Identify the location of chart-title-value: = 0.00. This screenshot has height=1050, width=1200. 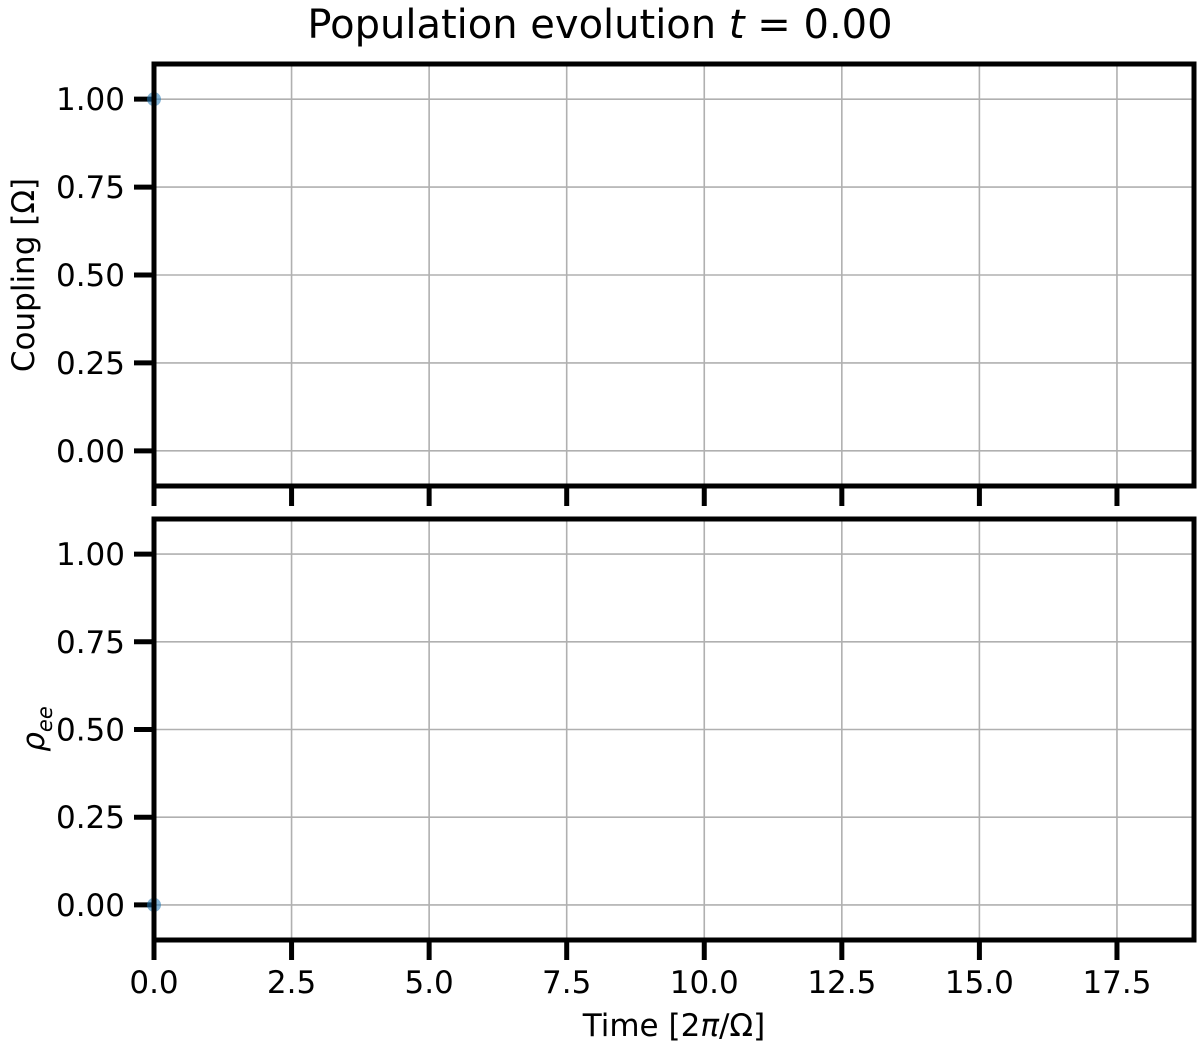
(824, 25).